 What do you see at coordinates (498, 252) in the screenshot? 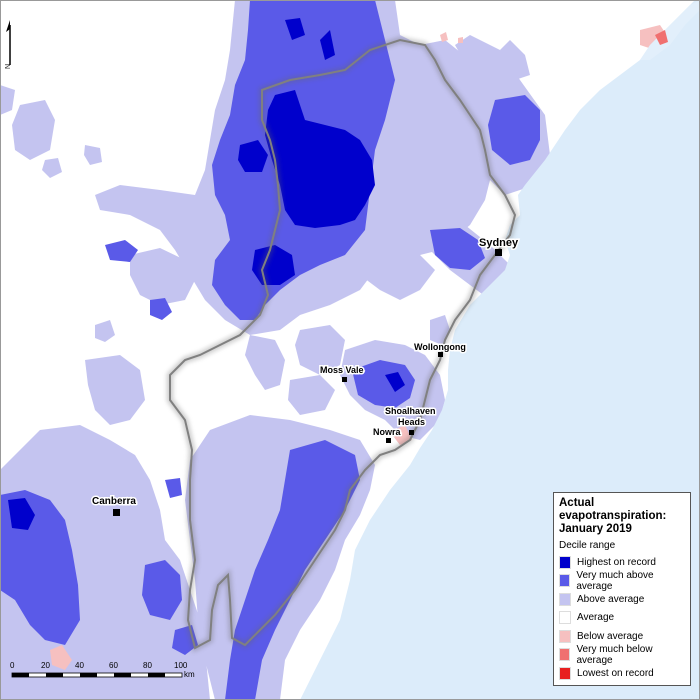
I see `sydney-marker` at bounding box center [498, 252].